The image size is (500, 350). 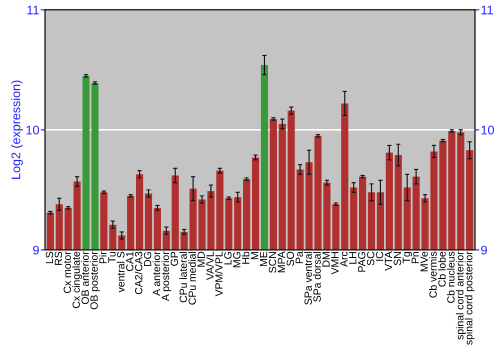 What do you see at coordinates (36, 250) in the screenshot?
I see `y-tick-label: 9` at bounding box center [36, 250].